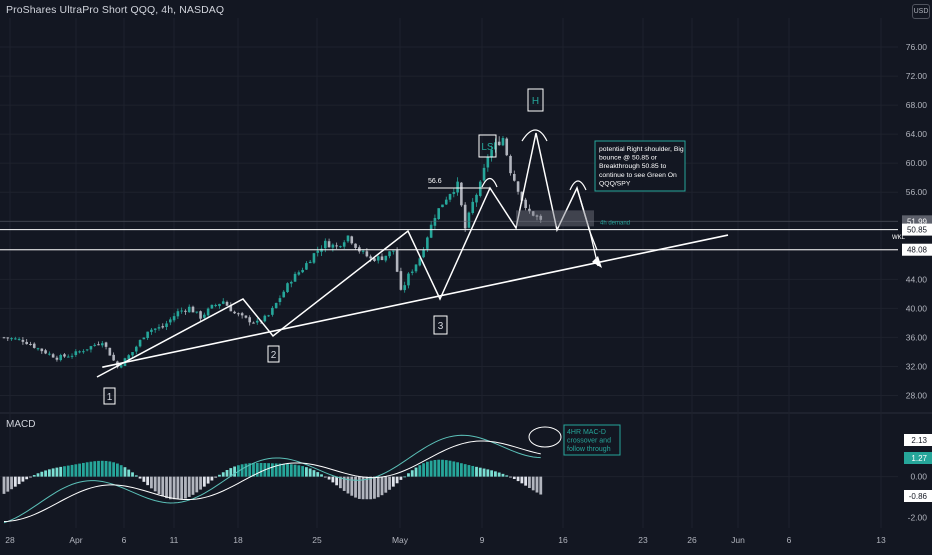 This screenshot has width=932, height=555. What do you see at coordinates (921, 11) in the screenshot?
I see `currency-button: USD` at bounding box center [921, 11].